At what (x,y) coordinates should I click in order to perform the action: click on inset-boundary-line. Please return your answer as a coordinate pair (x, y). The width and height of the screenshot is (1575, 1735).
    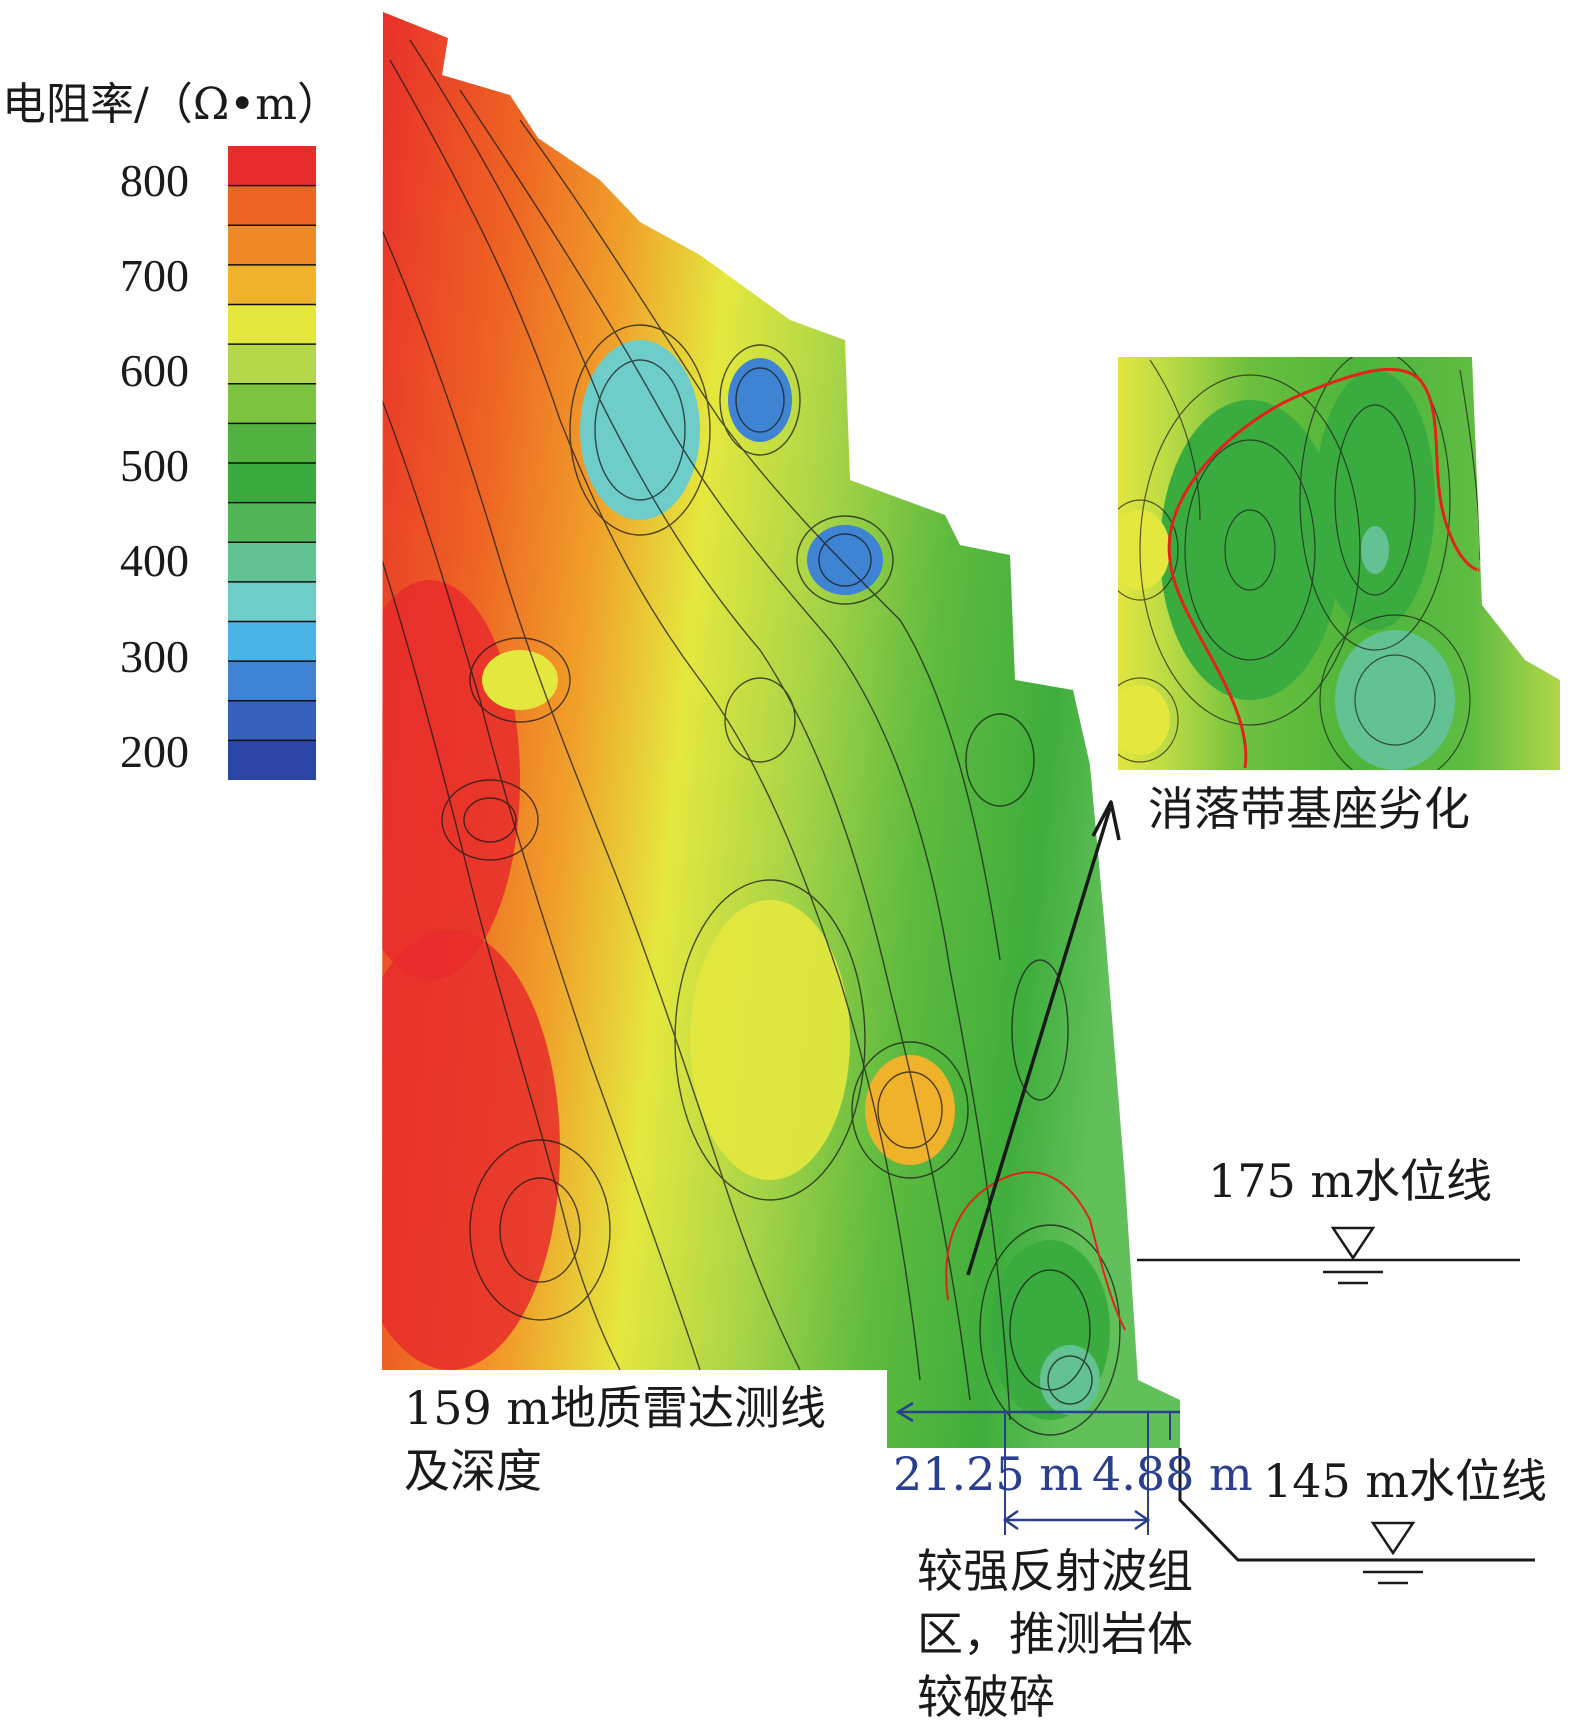
    Looking at the image, I should click on (1323, 568).